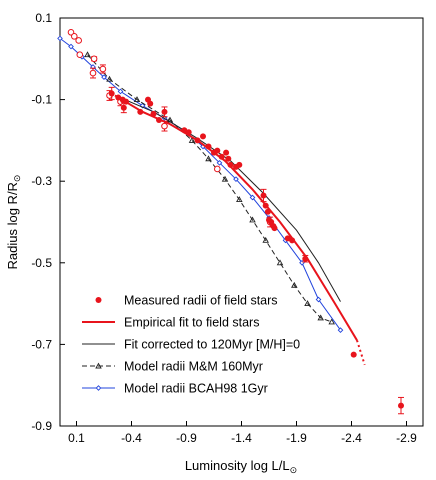 The image size is (436, 480). I want to click on legend-label: Model radii BCAH98 1Gyr, so click(196, 389).